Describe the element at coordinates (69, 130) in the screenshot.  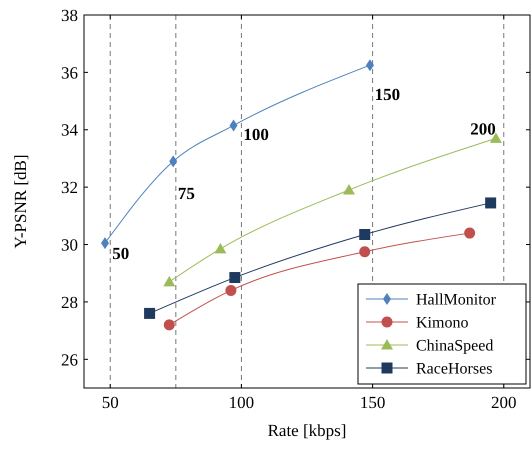
I see `y-tick-label: 34` at that location.